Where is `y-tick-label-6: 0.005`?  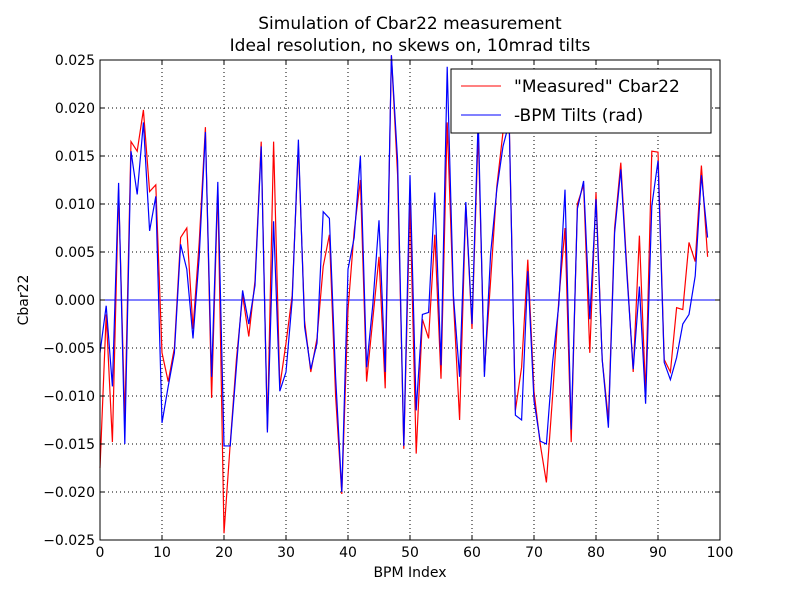
y-tick-label-6: 0.005 is located at coordinates (75, 253).